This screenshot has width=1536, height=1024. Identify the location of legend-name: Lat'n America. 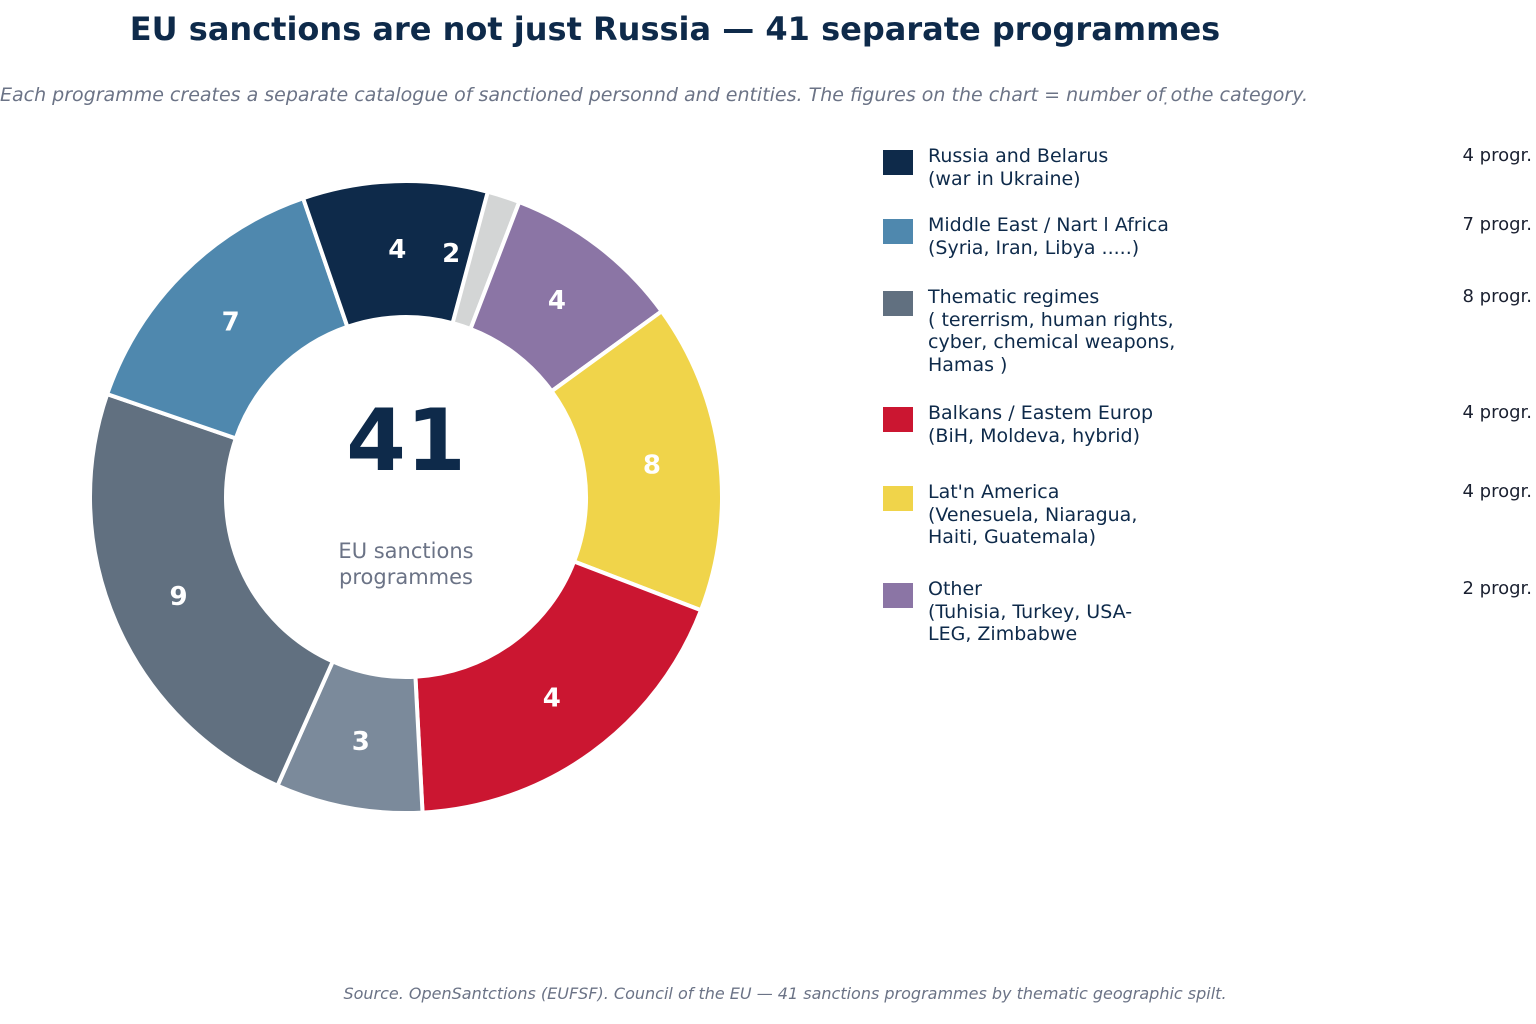
(994, 492).